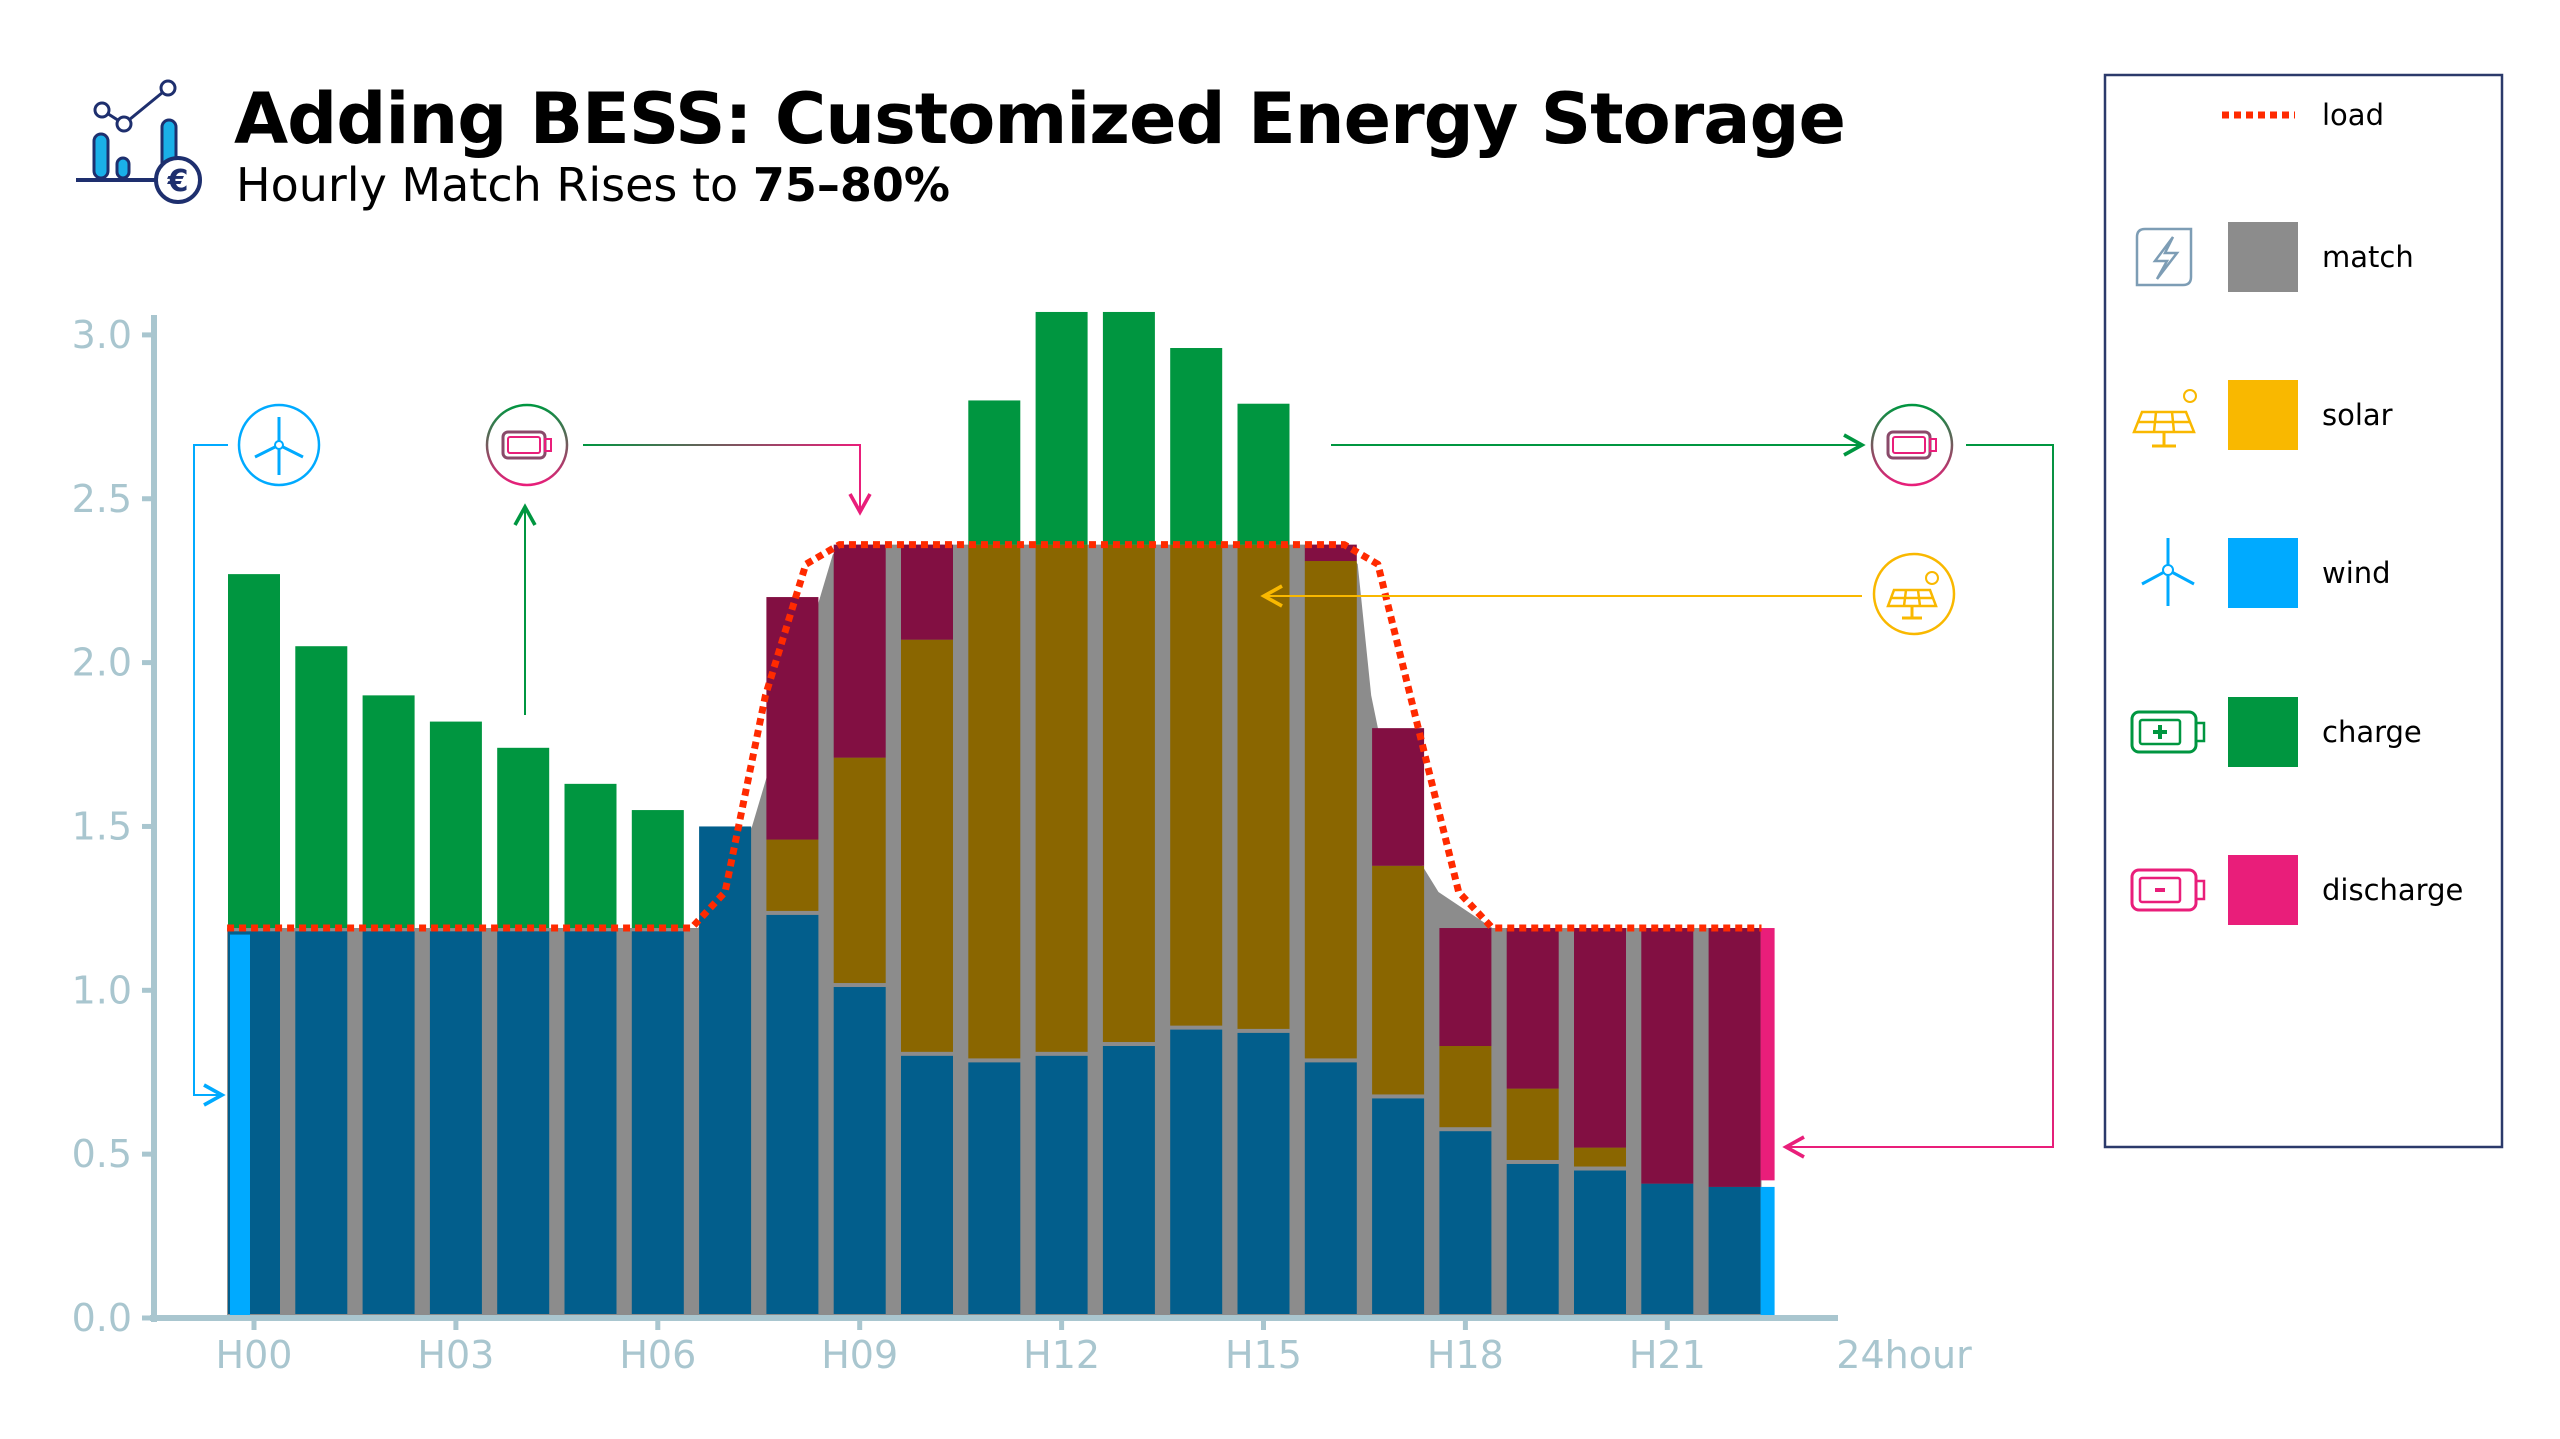  I want to click on bar-discharge-h9, so click(859, 651).